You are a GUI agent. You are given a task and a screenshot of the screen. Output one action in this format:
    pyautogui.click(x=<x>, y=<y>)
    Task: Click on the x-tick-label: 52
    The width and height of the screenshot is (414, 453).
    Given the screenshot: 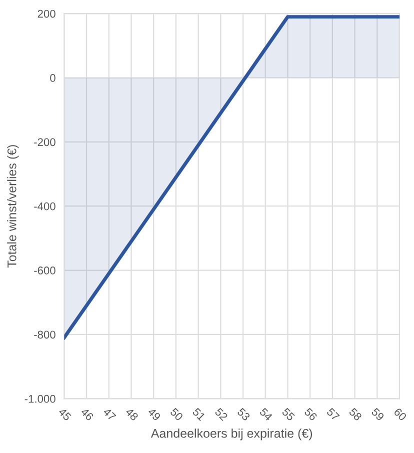 What is the action you would take?
    pyautogui.click(x=221, y=414)
    